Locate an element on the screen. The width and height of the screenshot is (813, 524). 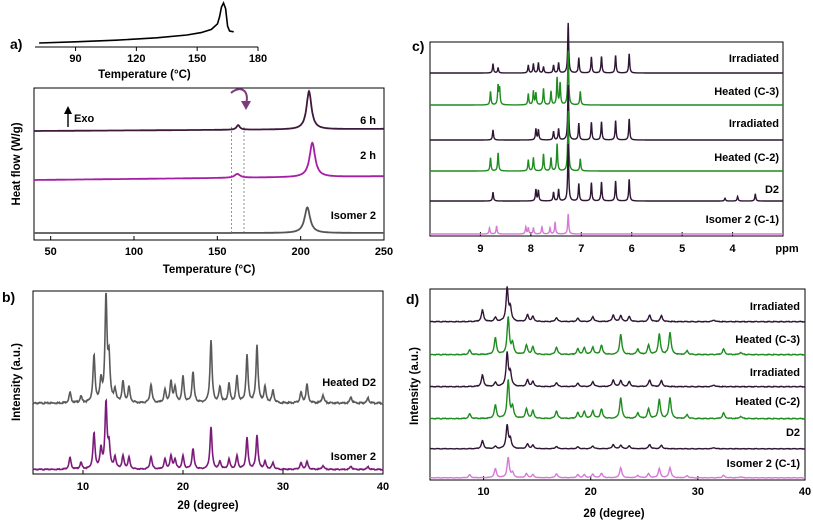
nmr-label-0: Irradiated is located at coordinates (754, 59).